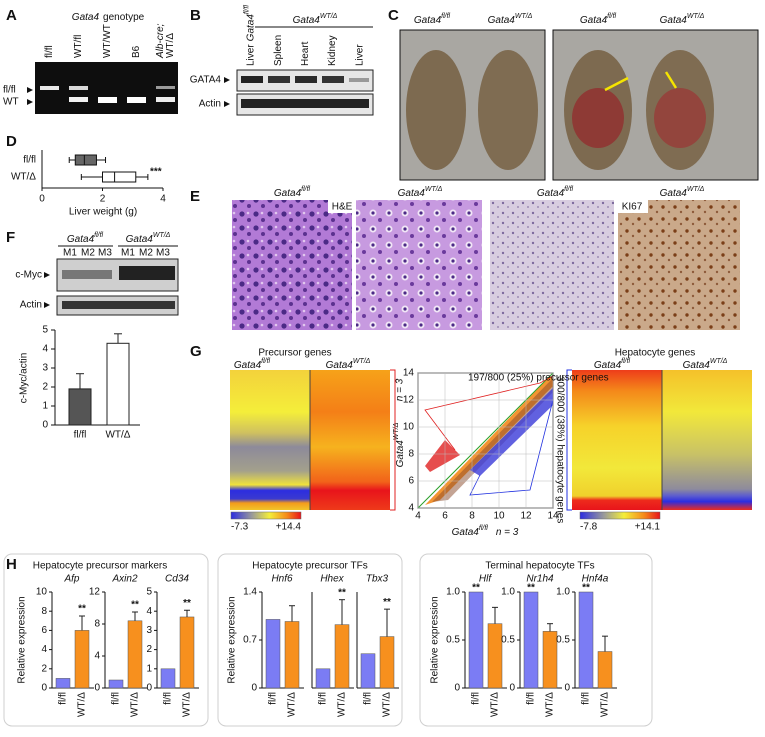 This screenshot has width=765, height=737. Describe the element at coordinates (507, 532) in the screenshot. I see `text-span: n = 3` at that location.